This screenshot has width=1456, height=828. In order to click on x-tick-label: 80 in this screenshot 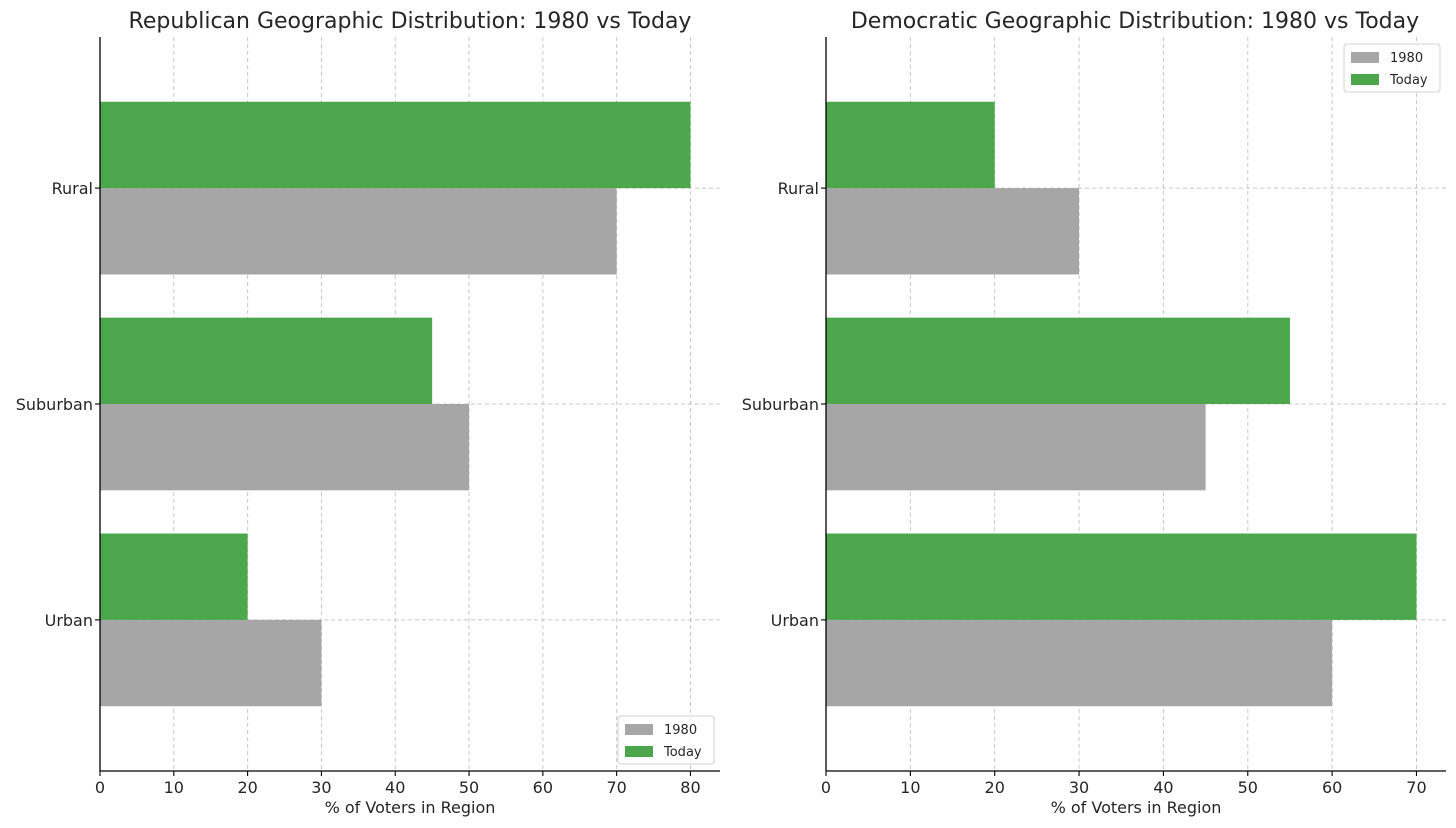, I will do `click(690, 787)`.